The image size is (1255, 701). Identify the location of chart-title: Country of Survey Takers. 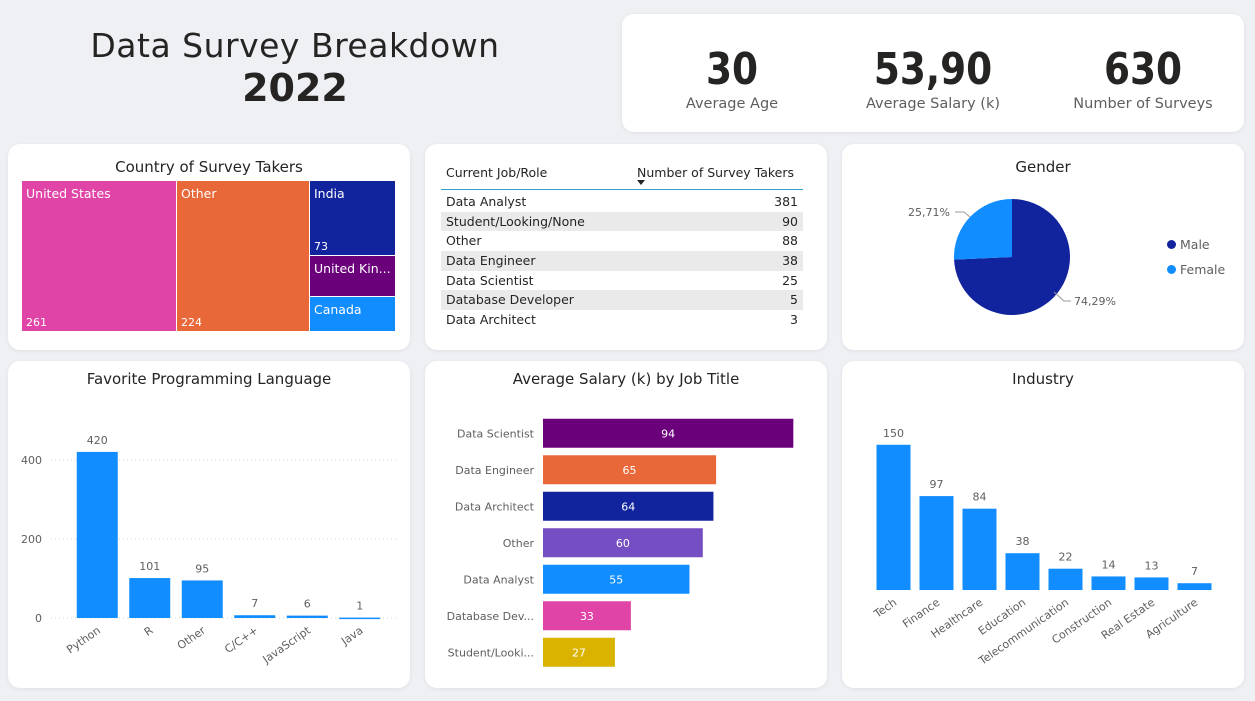
(209, 167).